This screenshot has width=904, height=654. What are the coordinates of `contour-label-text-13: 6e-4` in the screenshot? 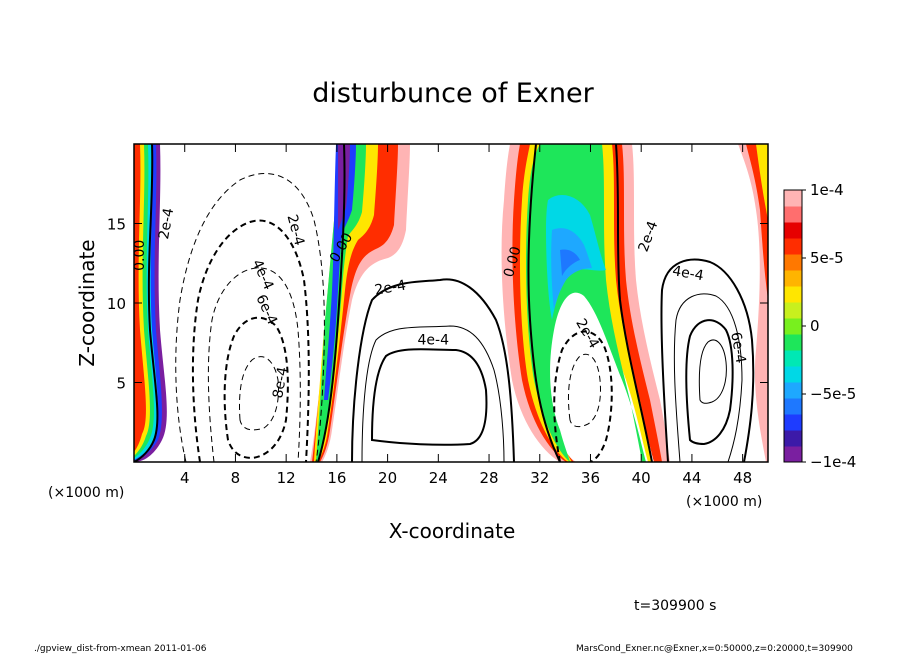 It's located at (737, 348).